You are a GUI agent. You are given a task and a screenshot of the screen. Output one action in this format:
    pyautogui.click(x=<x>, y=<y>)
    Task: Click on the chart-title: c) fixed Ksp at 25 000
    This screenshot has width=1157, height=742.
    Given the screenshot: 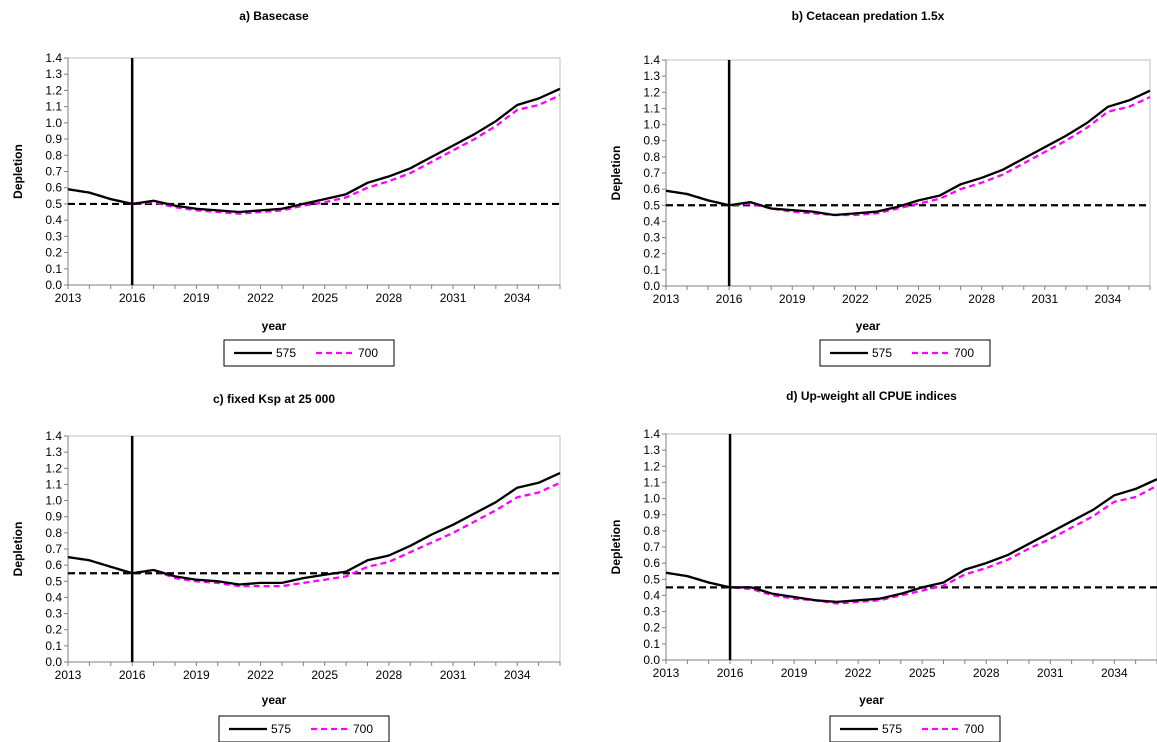 What is the action you would take?
    pyautogui.click(x=274, y=399)
    